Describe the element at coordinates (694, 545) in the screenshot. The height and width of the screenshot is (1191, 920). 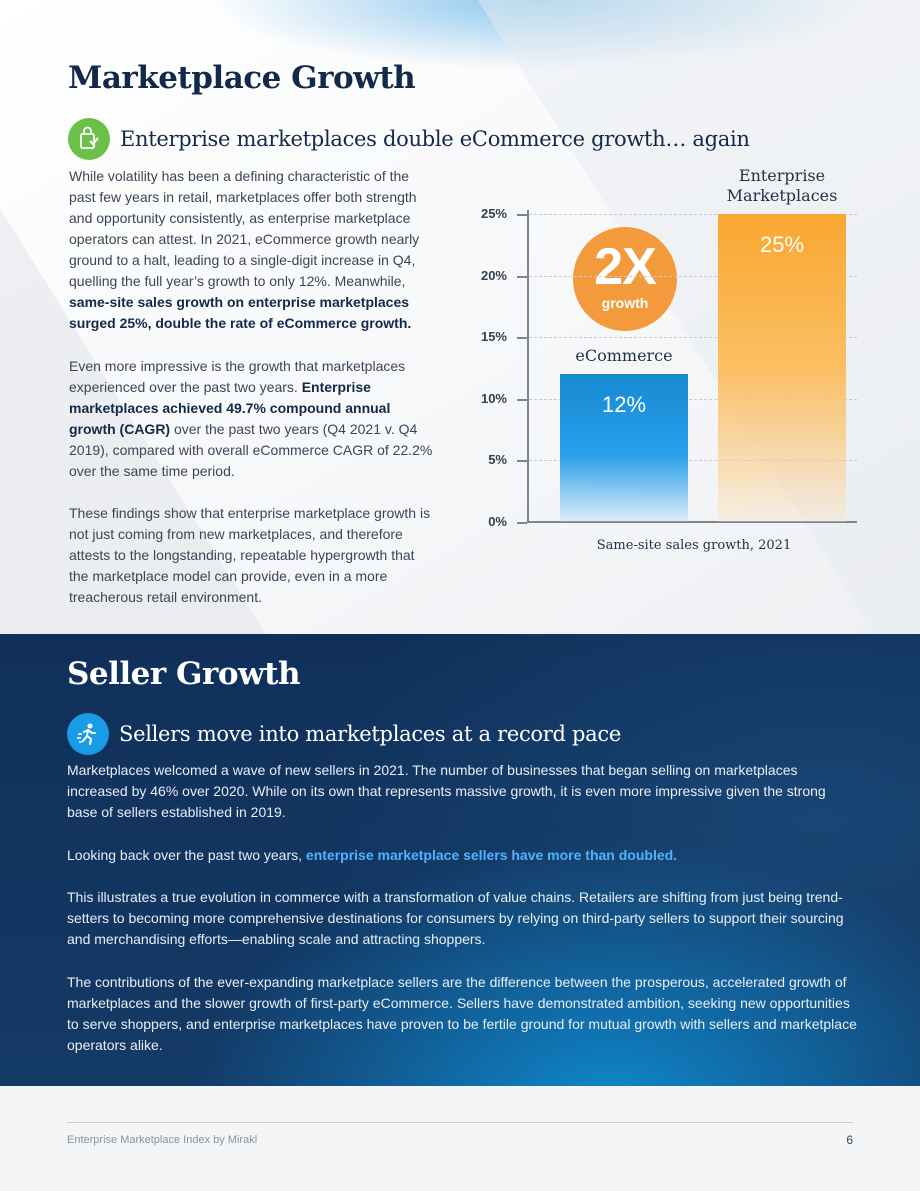
I see `chart-x-label: Same-site sales growth, 2021` at that location.